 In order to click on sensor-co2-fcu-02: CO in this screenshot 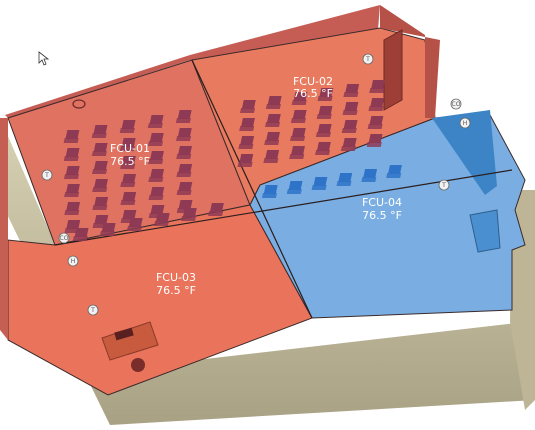, I will do `click(456, 104)`.